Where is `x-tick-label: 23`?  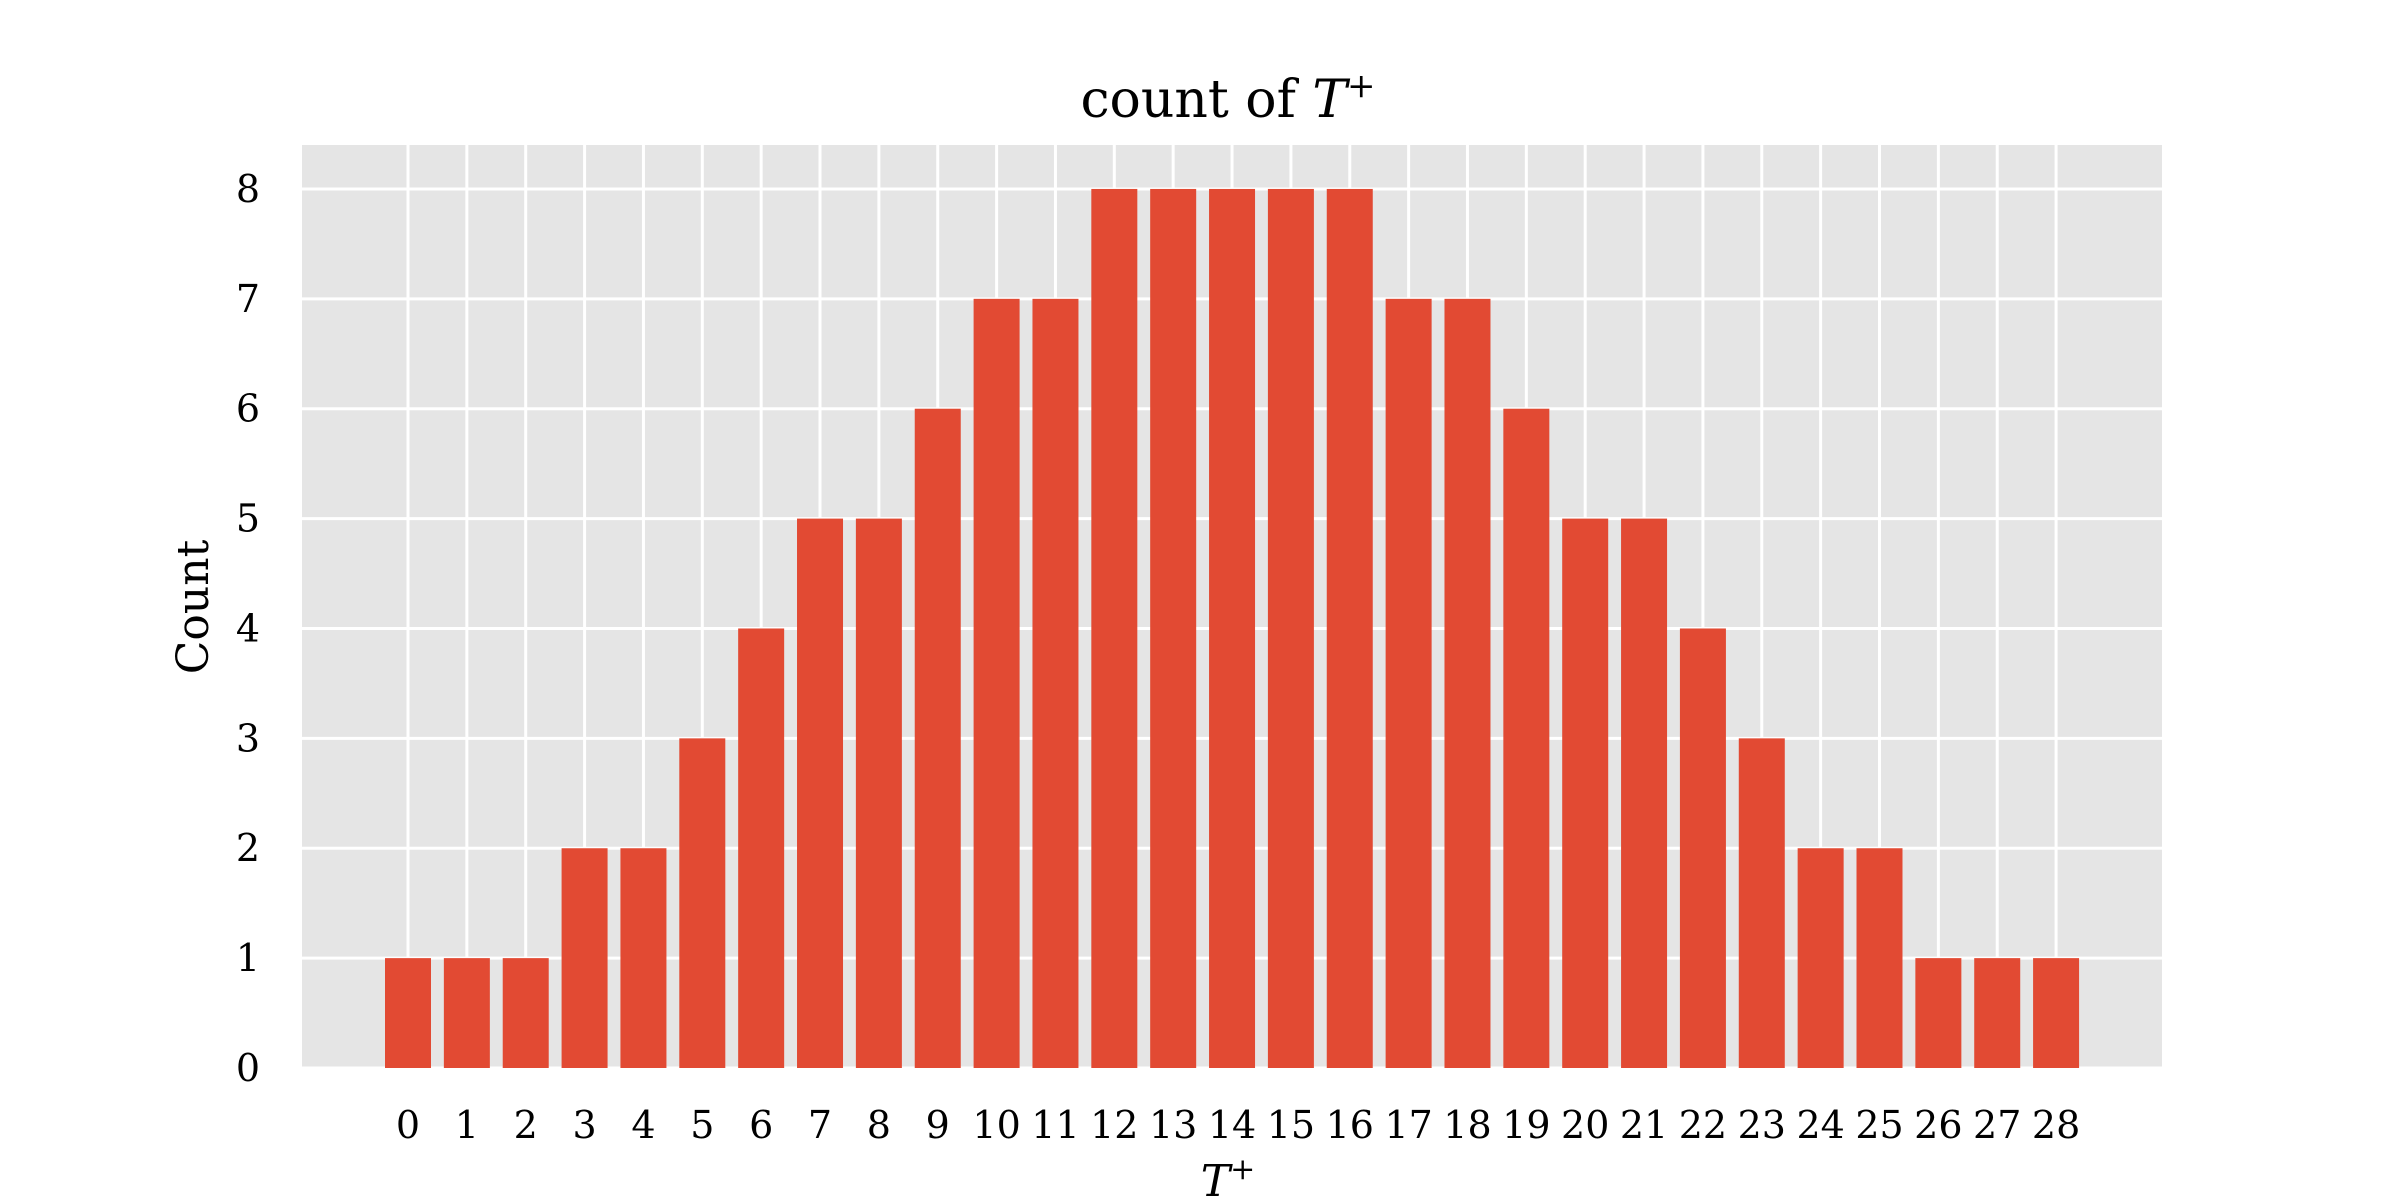 x-tick-label: 23 is located at coordinates (1762, 1125).